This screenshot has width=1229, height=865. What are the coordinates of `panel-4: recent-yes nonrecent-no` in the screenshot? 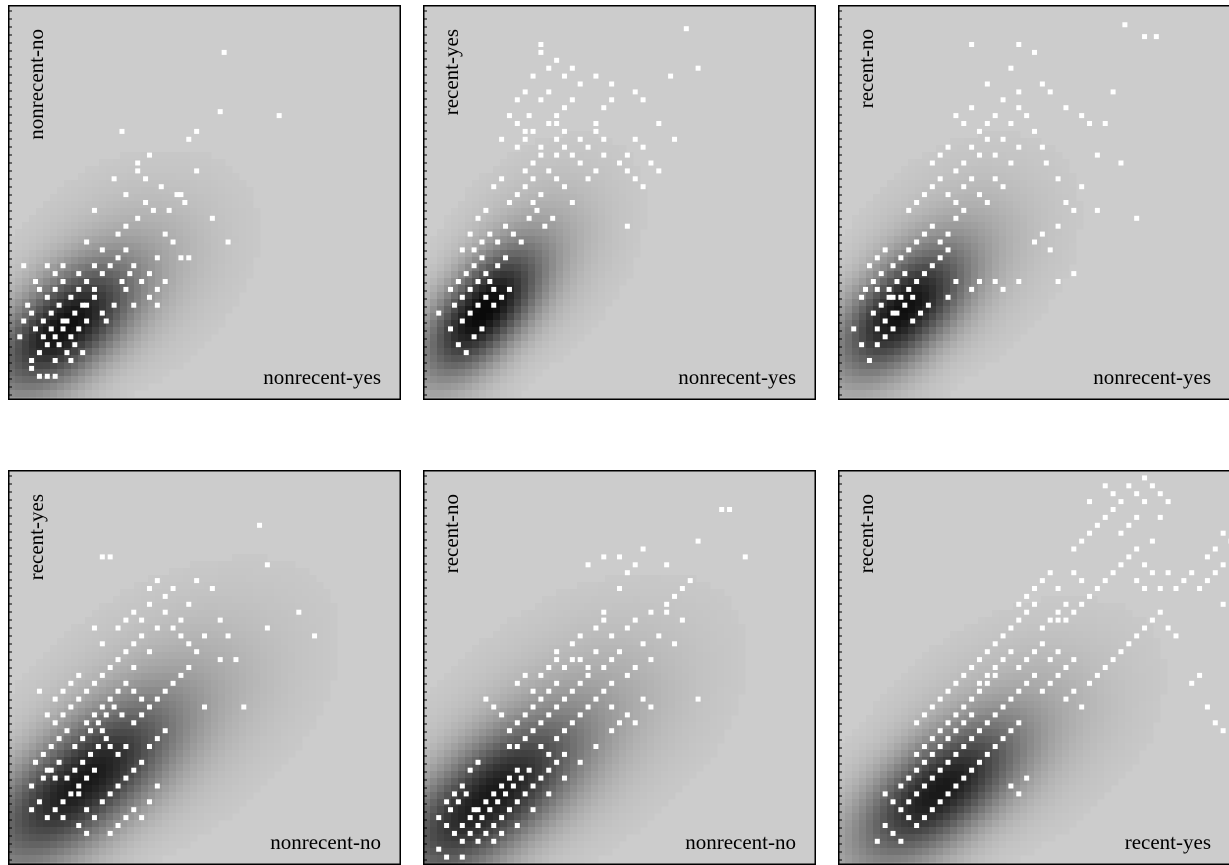 It's located at (204, 667).